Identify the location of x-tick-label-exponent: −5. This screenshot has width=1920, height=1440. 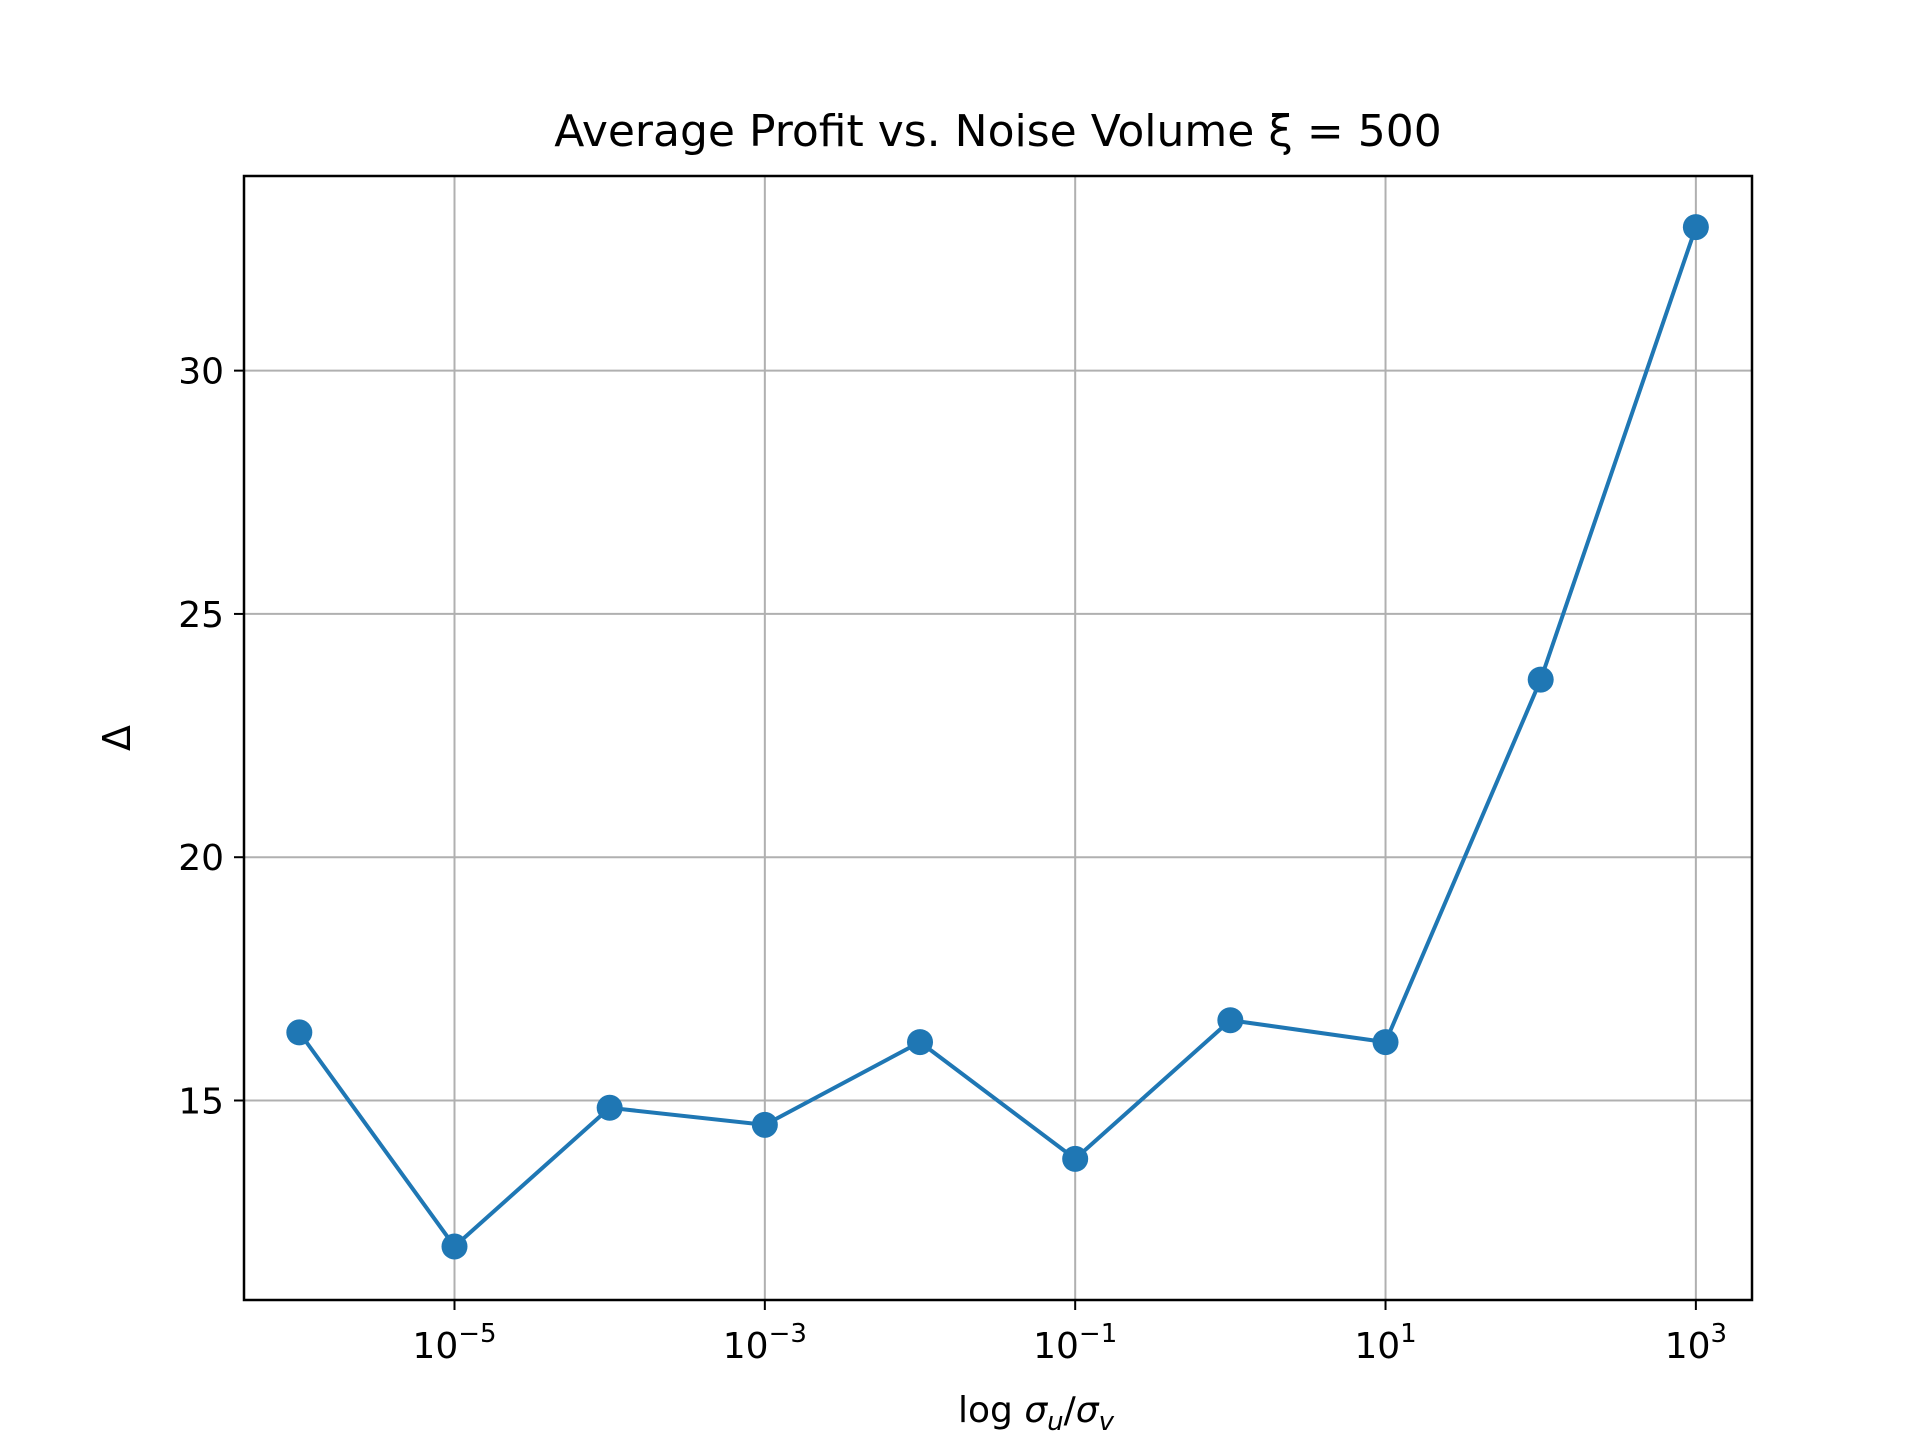
(477, 1334).